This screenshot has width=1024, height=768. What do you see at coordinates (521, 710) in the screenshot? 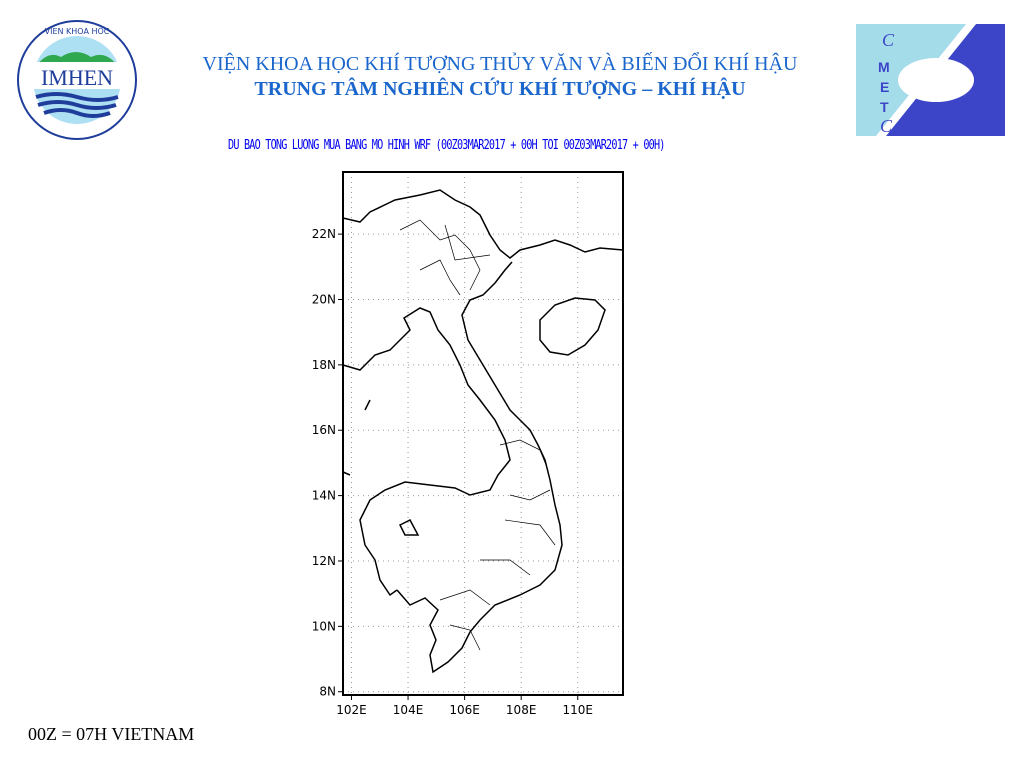
I see `lon-label: 108E` at bounding box center [521, 710].